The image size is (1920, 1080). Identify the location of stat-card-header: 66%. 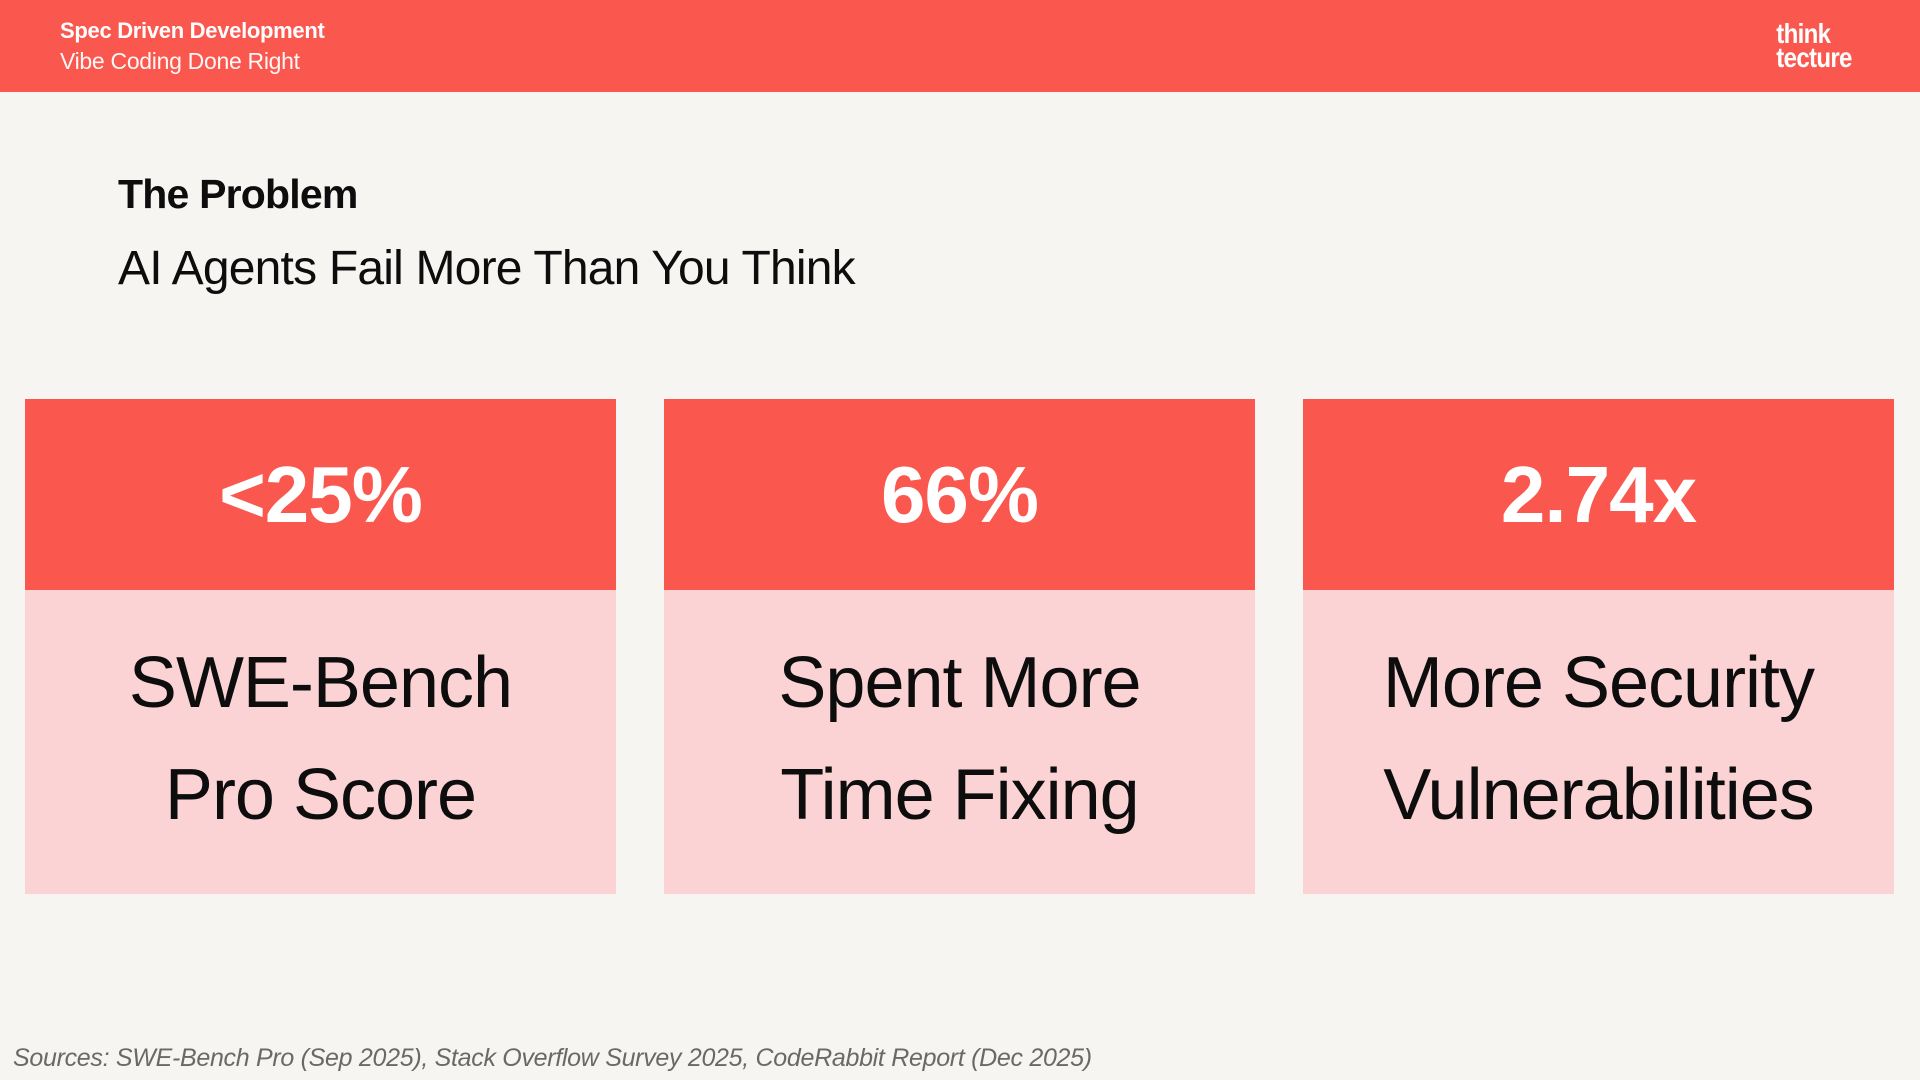
(959, 494).